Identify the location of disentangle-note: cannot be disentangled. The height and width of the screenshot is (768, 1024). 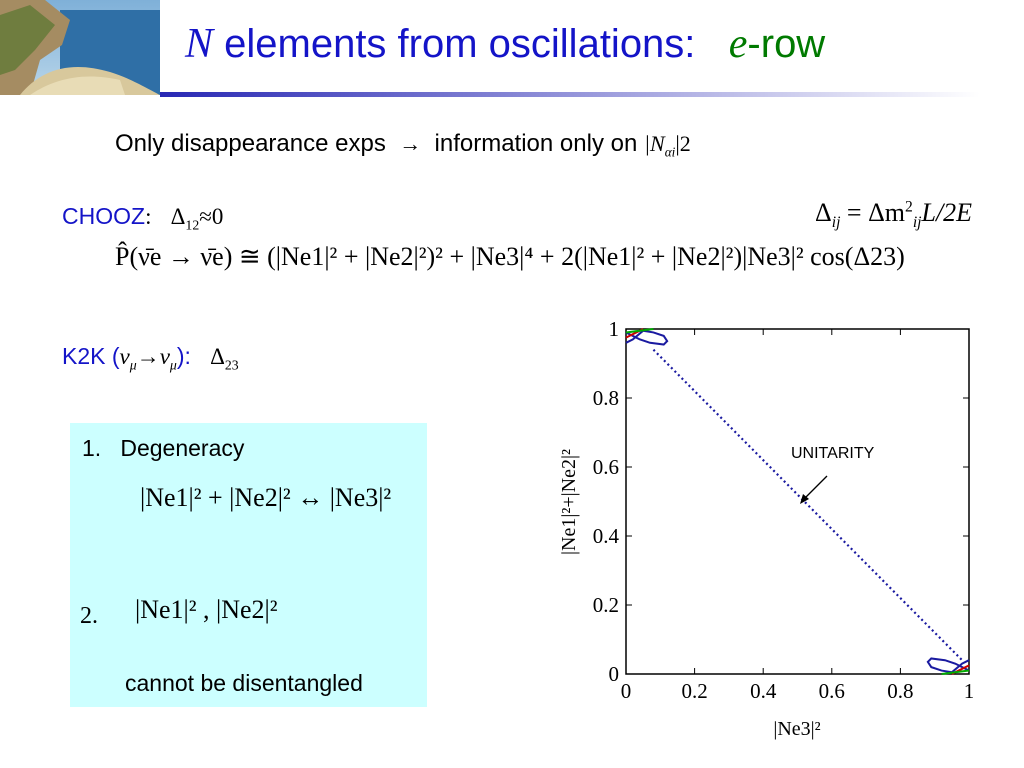
(244, 683).